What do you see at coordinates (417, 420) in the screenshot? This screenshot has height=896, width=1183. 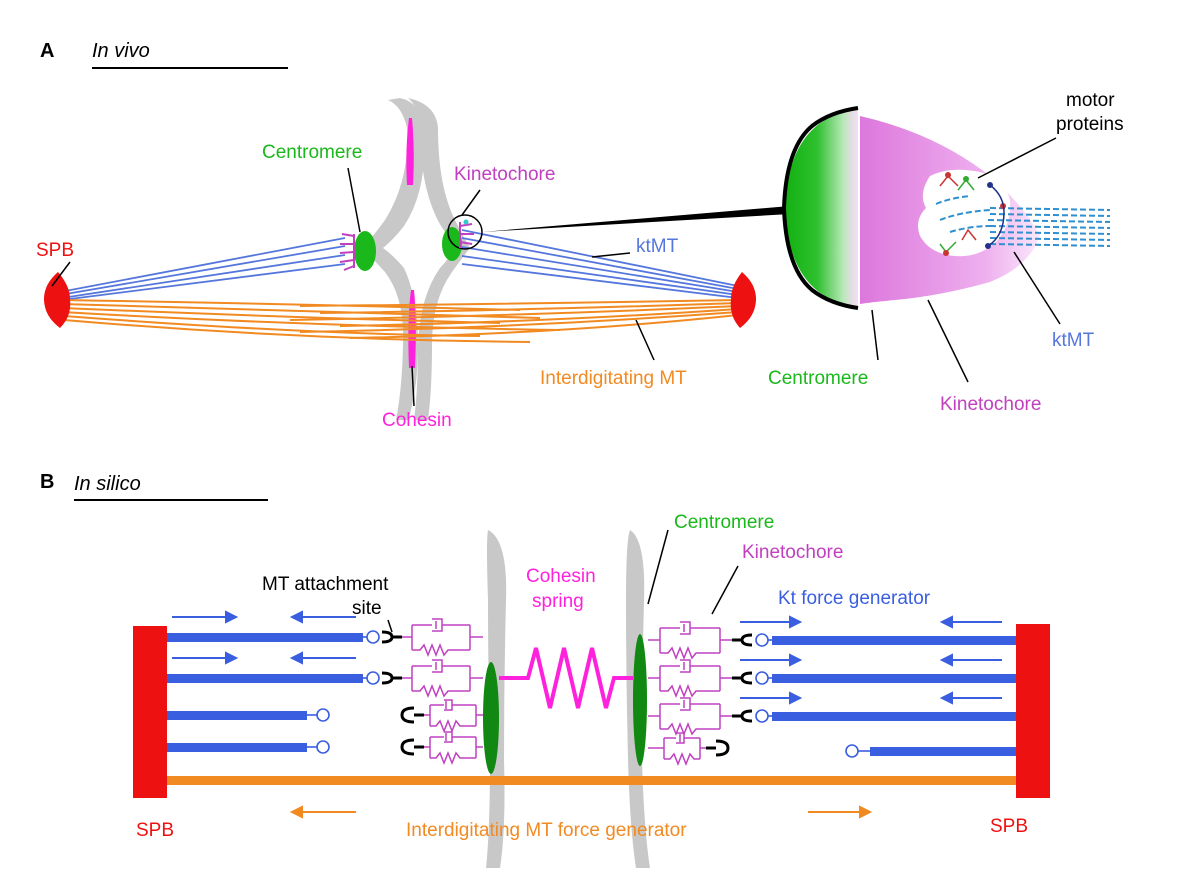 I see `label-cohesin: Cohesin` at bounding box center [417, 420].